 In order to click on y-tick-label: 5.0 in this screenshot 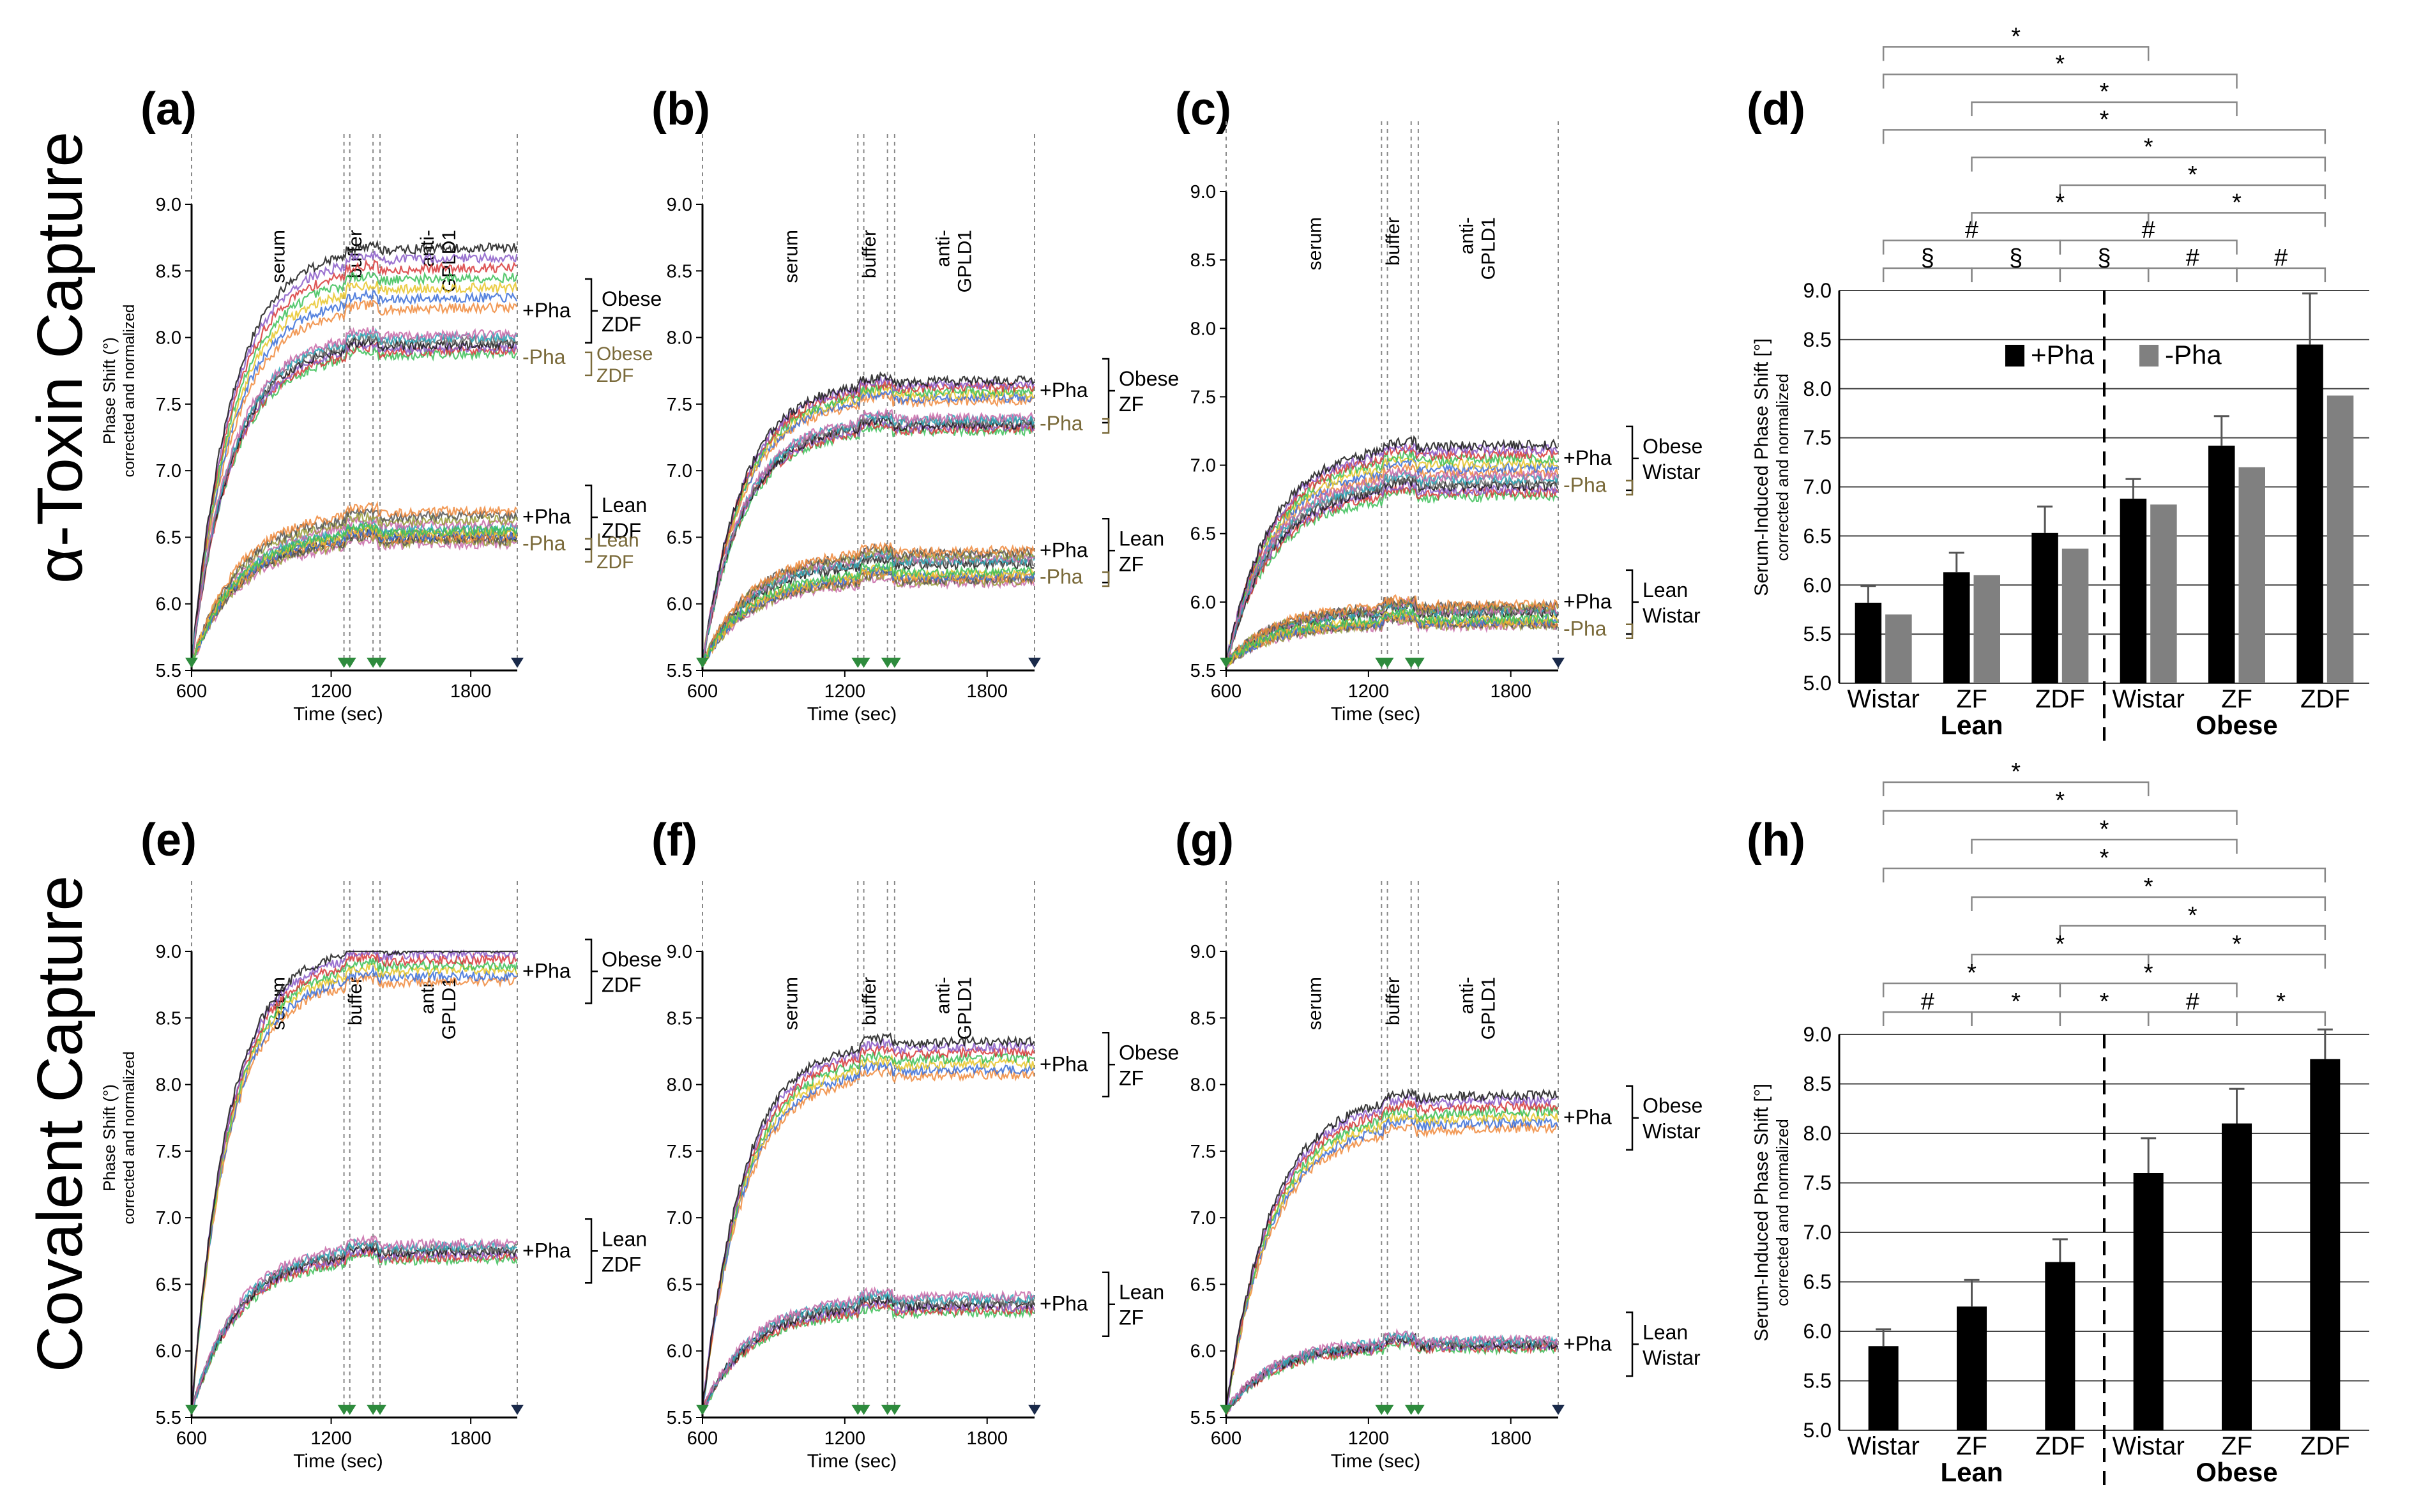, I will do `click(1817, 683)`.